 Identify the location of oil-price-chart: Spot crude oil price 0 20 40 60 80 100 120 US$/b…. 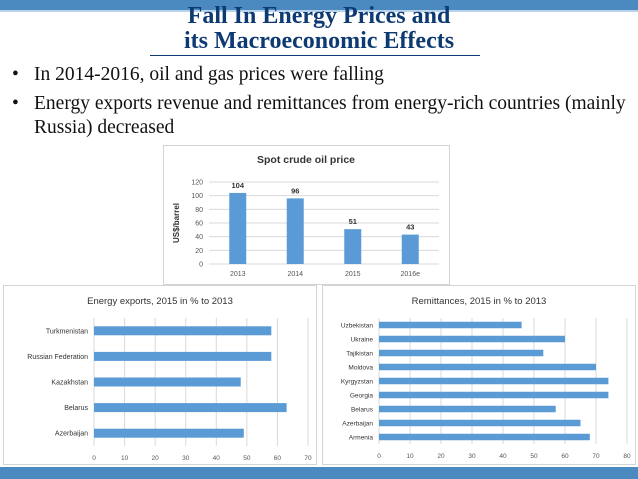
(305, 216).